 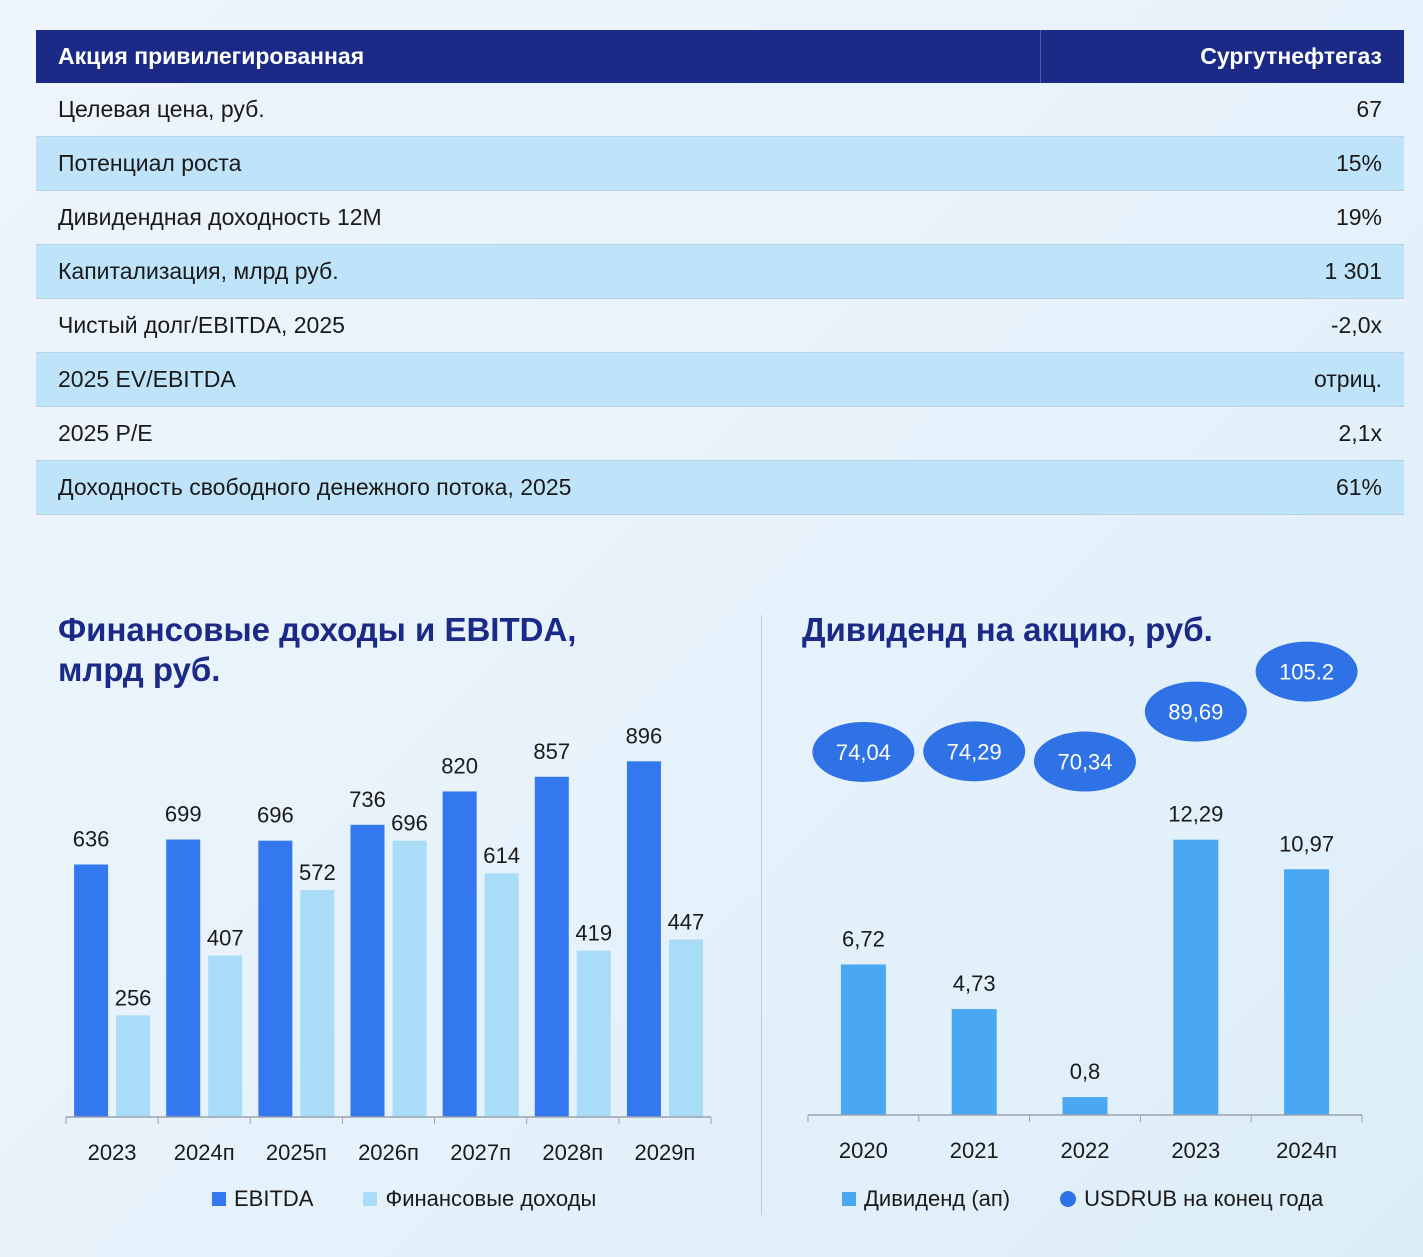 I want to click on fin-income-data-label: 696, so click(x=409, y=823).